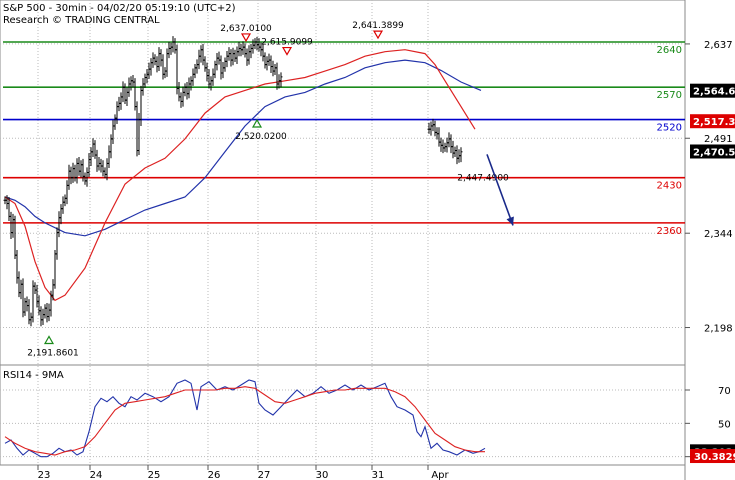 This screenshot has width=735, height=480. I want to click on price-tag-label: 2,517.37, so click(714, 122).